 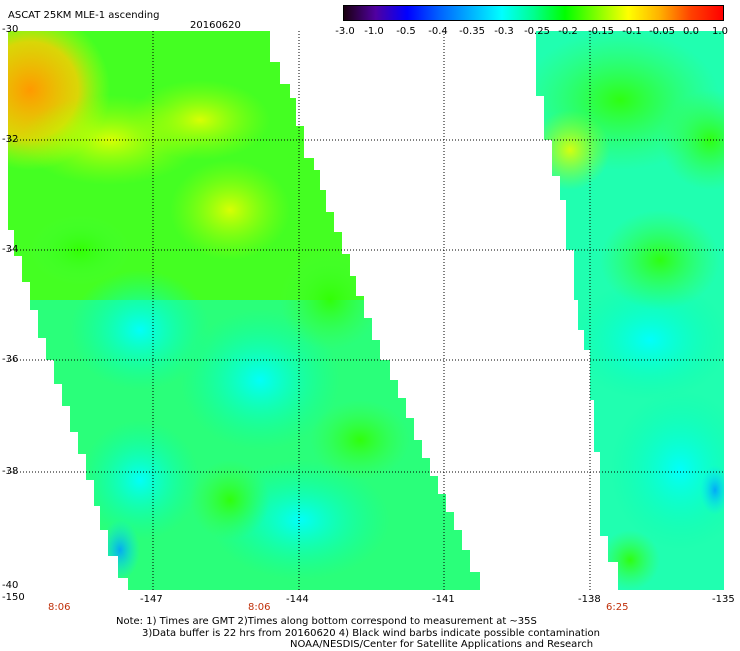 I want to click on lat-label: -30, so click(x=10, y=29).